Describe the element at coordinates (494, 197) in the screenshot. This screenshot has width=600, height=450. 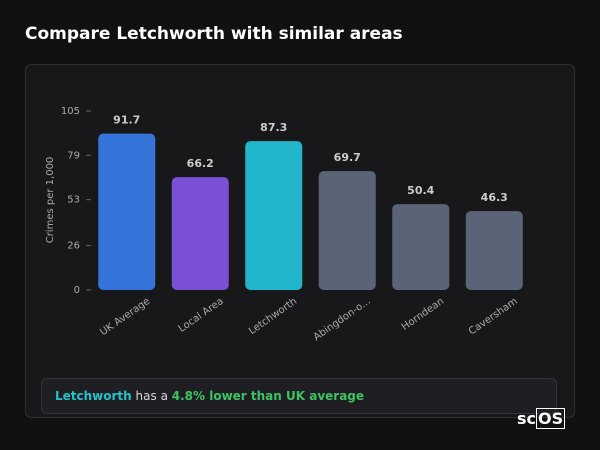
I see `value-label: 46.3` at that location.